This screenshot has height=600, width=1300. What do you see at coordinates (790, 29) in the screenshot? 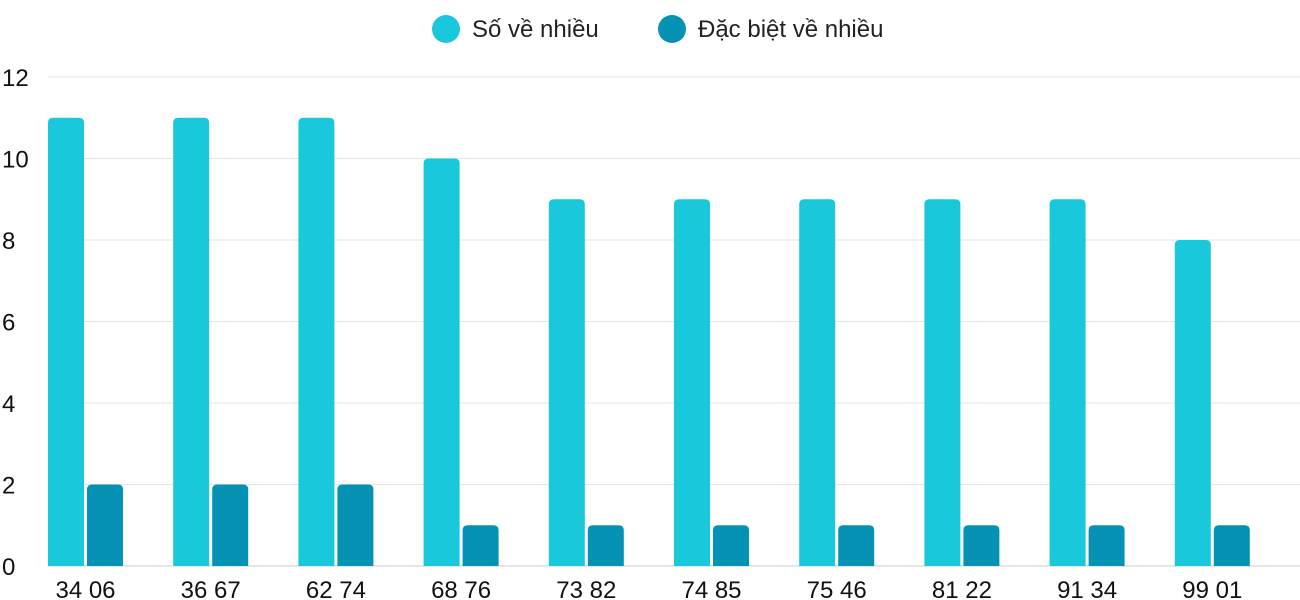
I see `legend-label-dac-biet-ve-nhieu: Đặc biệt về nhiều` at bounding box center [790, 29].